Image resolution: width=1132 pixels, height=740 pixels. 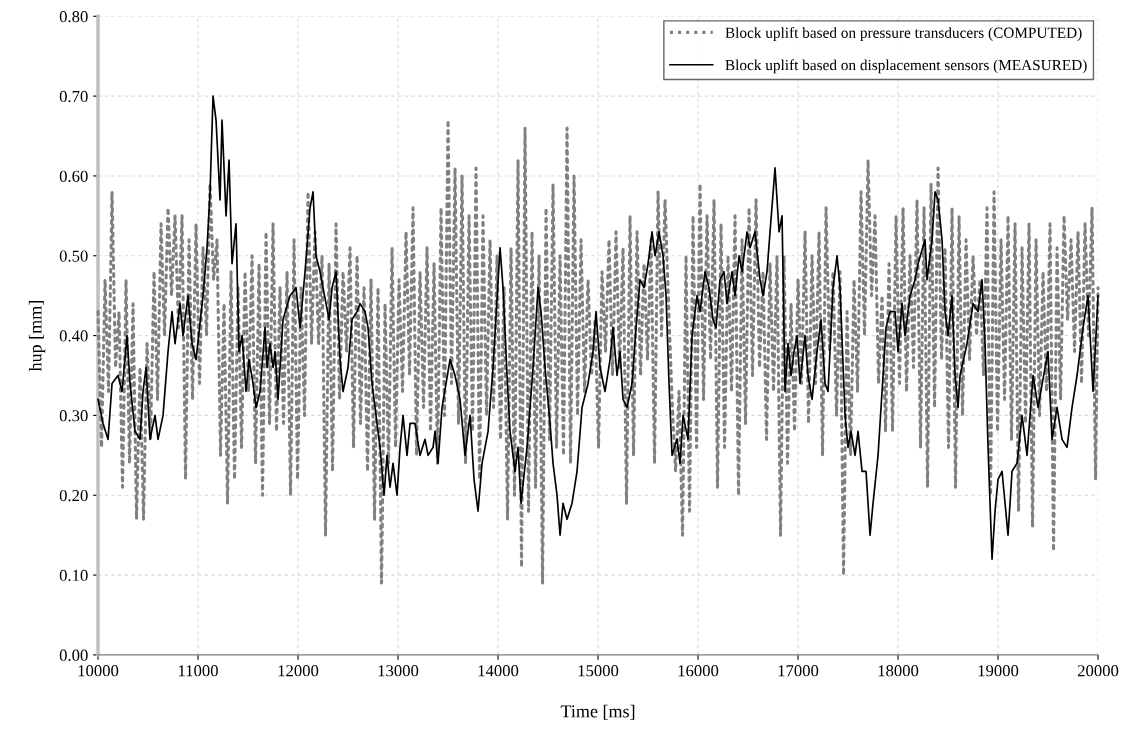 I want to click on y-tick-label: 0.30, so click(x=73, y=416).